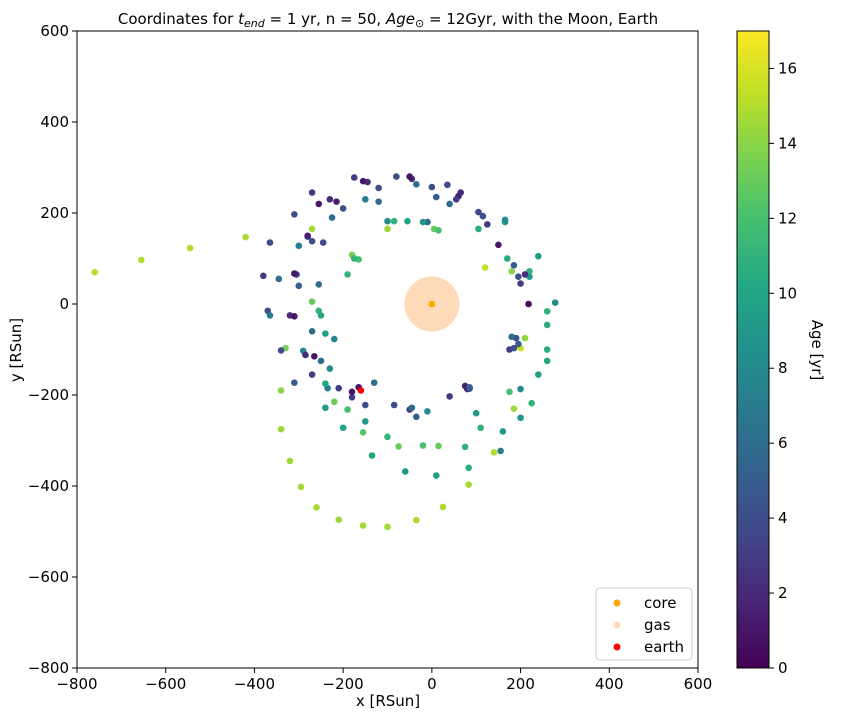 This screenshot has height=720, width=864. What do you see at coordinates (783, 518) in the screenshot?
I see `colorbar-tick-label: 4` at bounding box center [783, 518].